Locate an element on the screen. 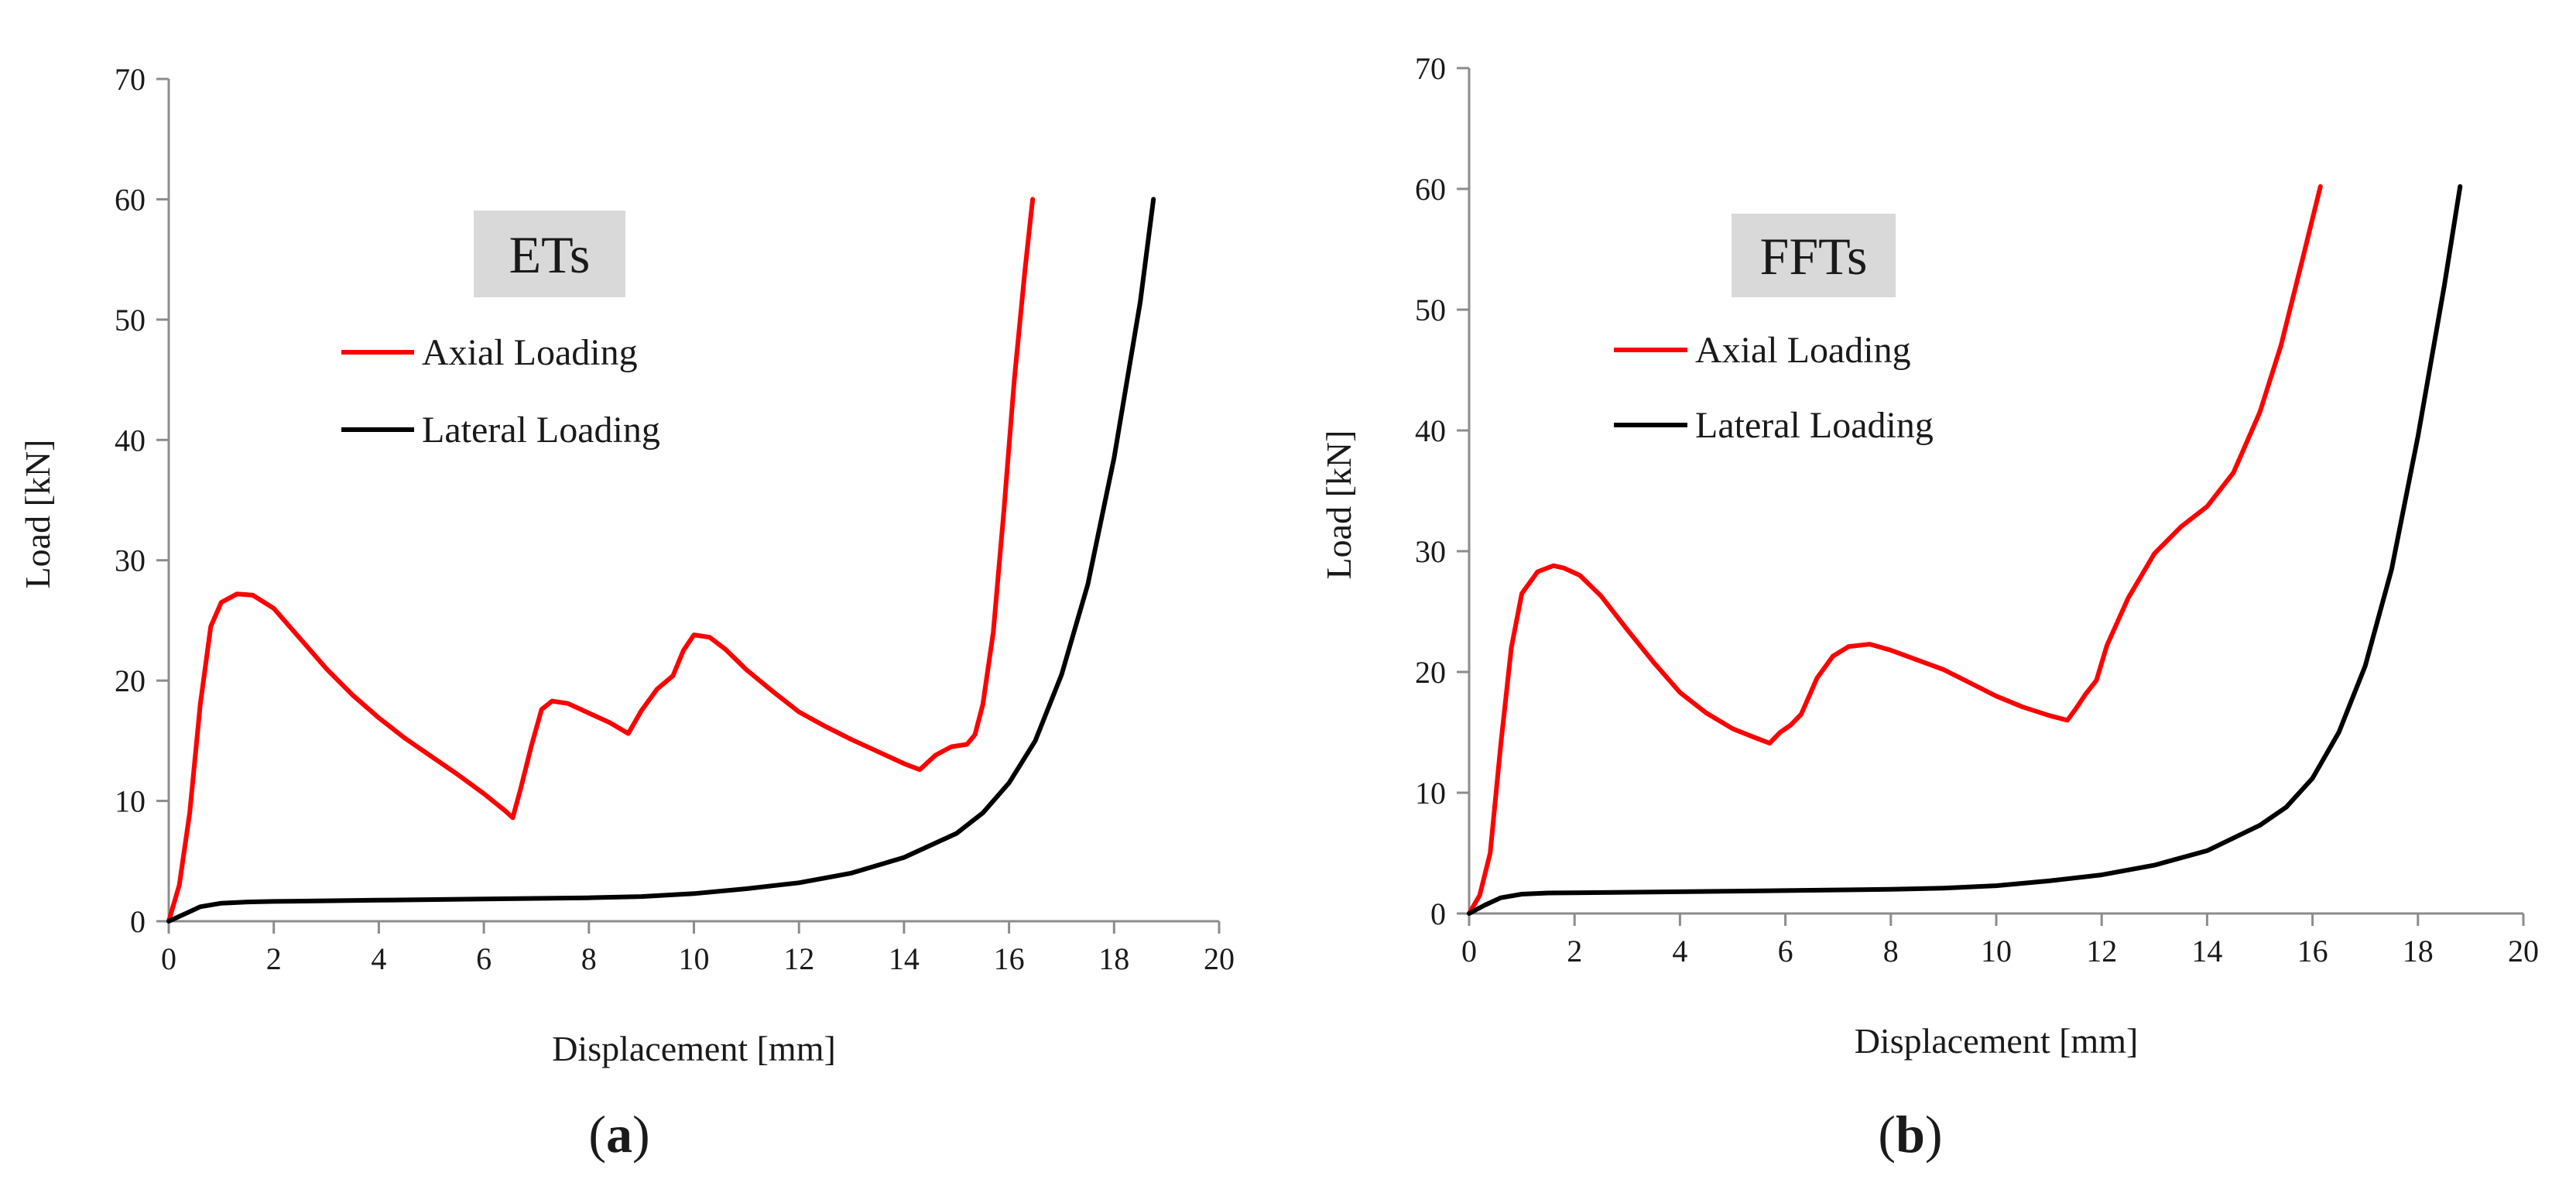  panel-caption: (b) is located at coordinates (1910, 1134).